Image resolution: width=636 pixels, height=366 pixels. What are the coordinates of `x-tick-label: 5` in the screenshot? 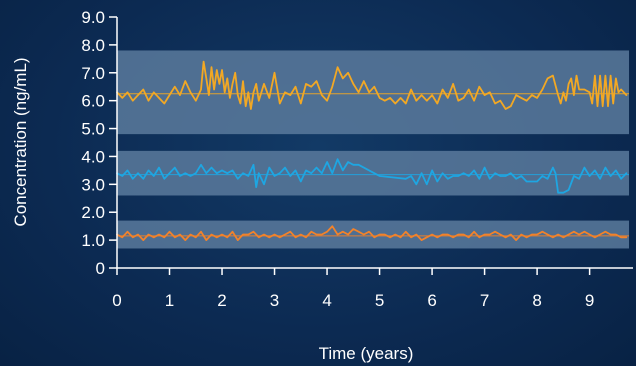 It's located at (379, 300).